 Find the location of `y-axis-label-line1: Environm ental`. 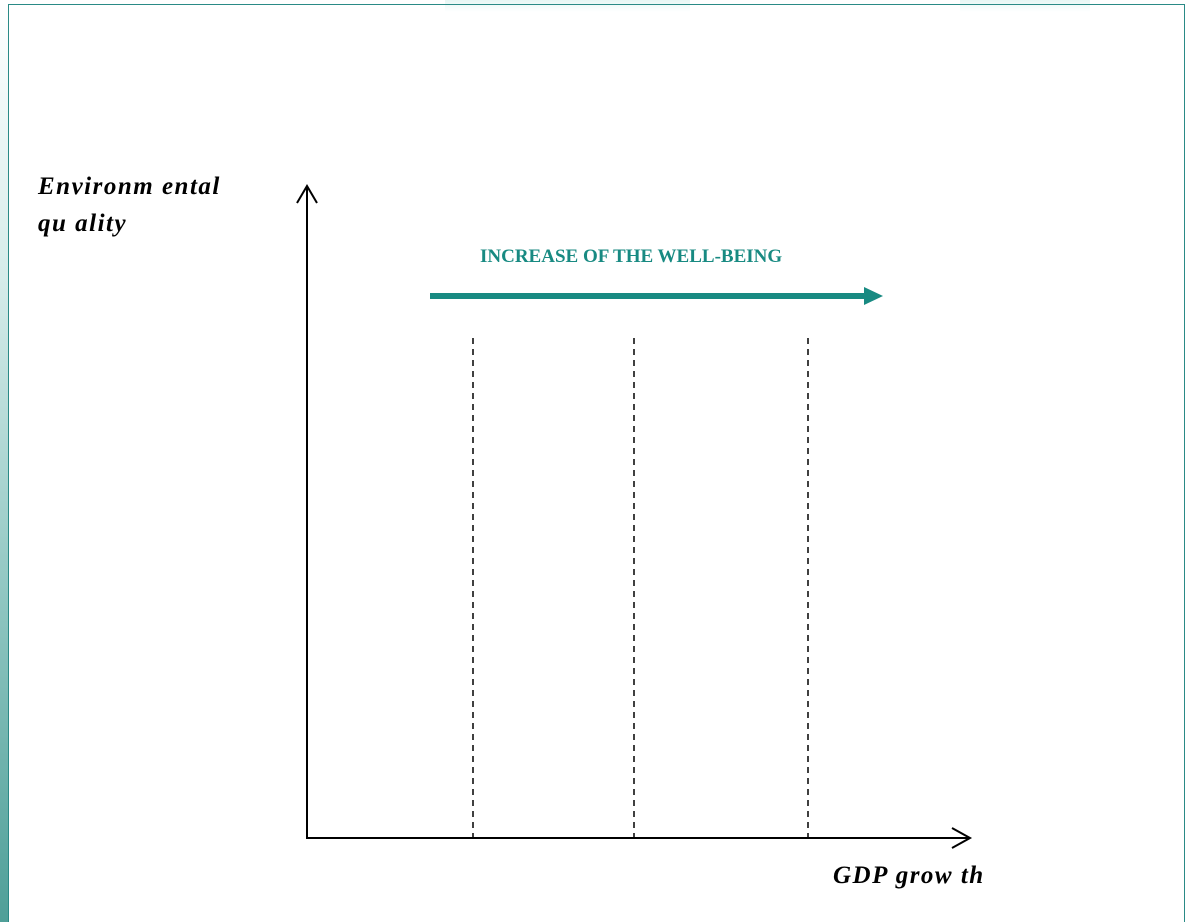

y-axis-label-line1: Environm ental is located at coordinates (129, 186).